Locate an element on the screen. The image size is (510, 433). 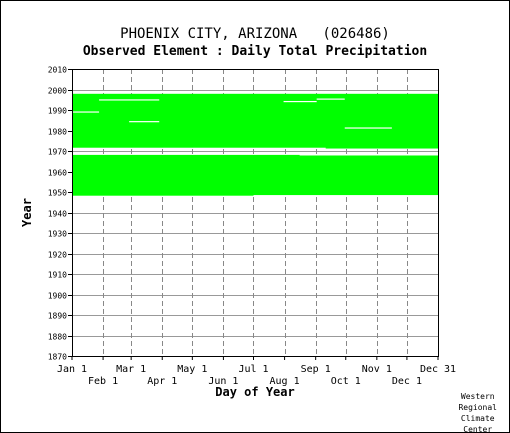
x-tick-label: Mar 1 is located at coordinates (131, 369).